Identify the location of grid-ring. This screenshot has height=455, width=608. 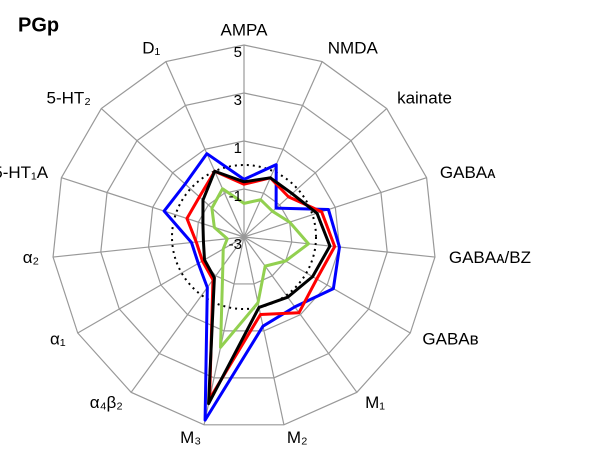
(244, 236).